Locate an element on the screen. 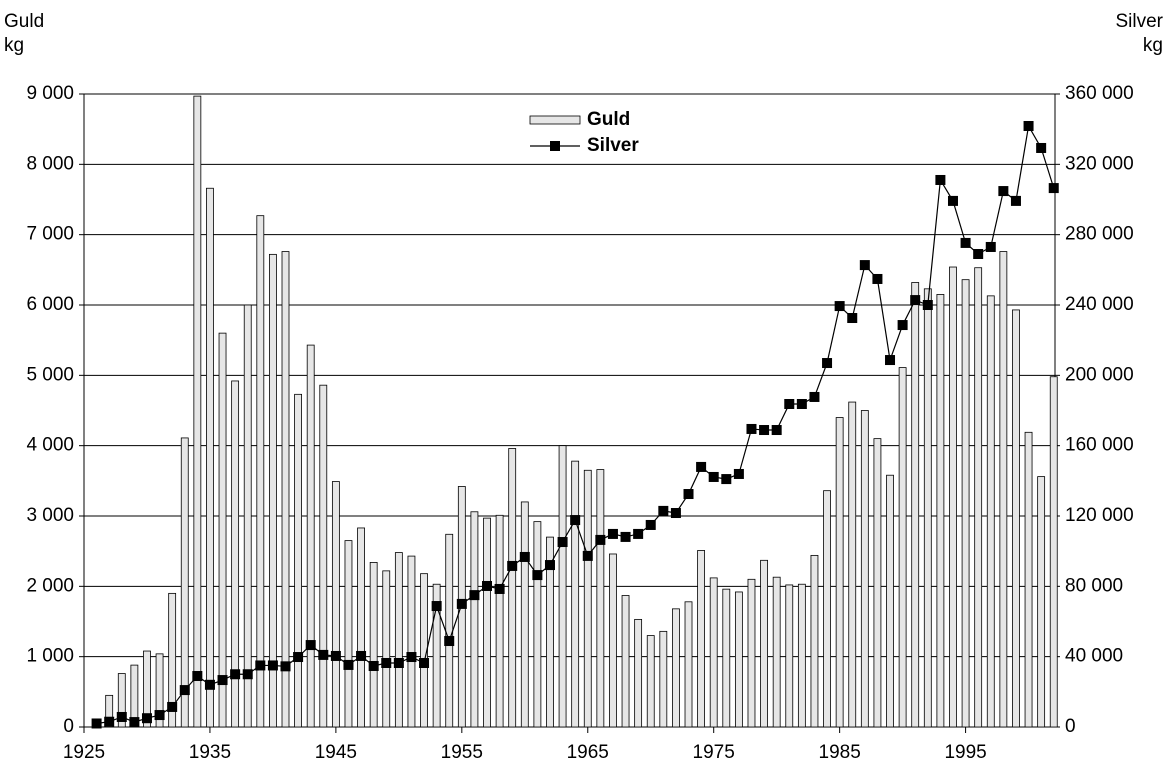  y-tick-label: 3 000 is located at coordinates (50, 515).